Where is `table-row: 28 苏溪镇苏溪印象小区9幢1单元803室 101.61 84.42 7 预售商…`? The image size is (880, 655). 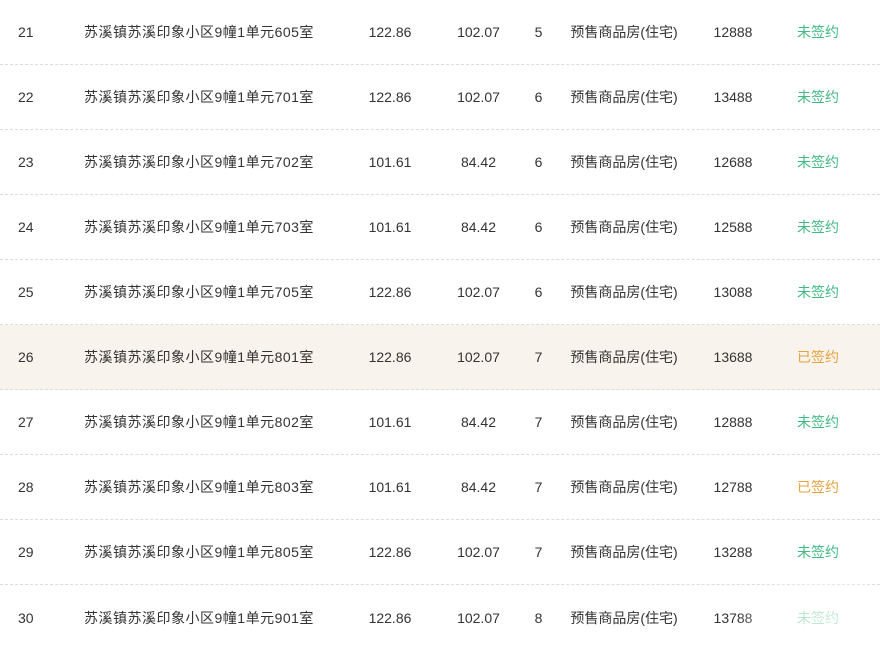 table-row: 28 苏溪镇苏溪印象小区9幢1单元803室 101.61 84.42 7 预售商… is located at coordinates (440, 487).